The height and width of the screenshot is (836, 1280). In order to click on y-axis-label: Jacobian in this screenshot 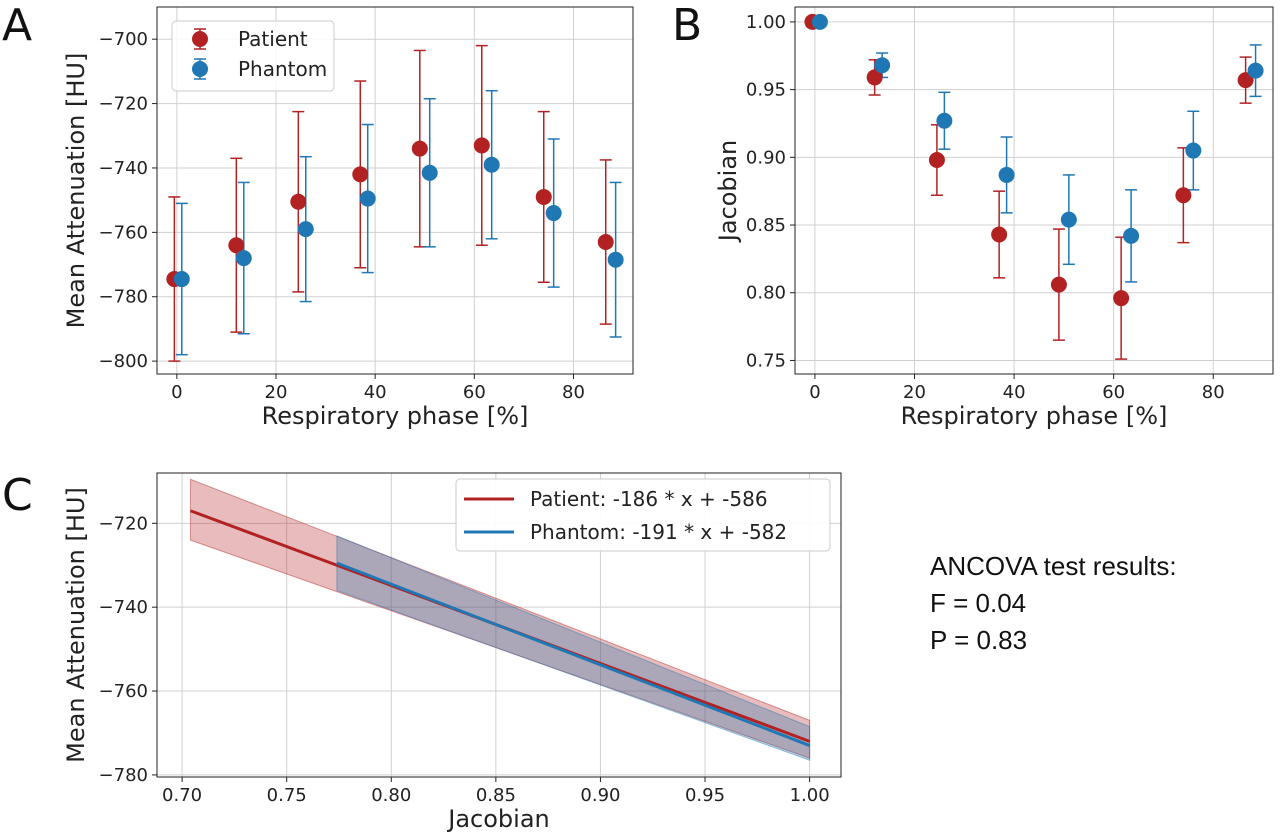, I will do `click(728, 191)`.